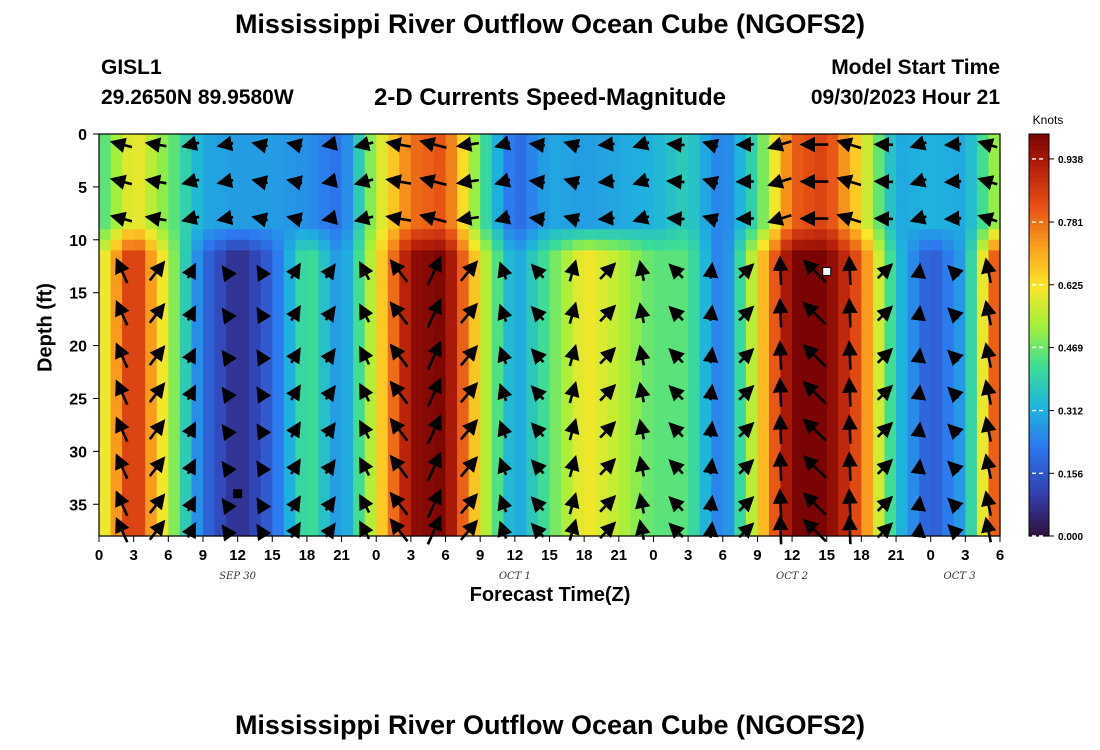 Image resolution: width=1100 pixels, height=750 pixels. Describe the element at coordinates (99, 555) in the screenshot. I see `x-tick-label: 0` at that location.